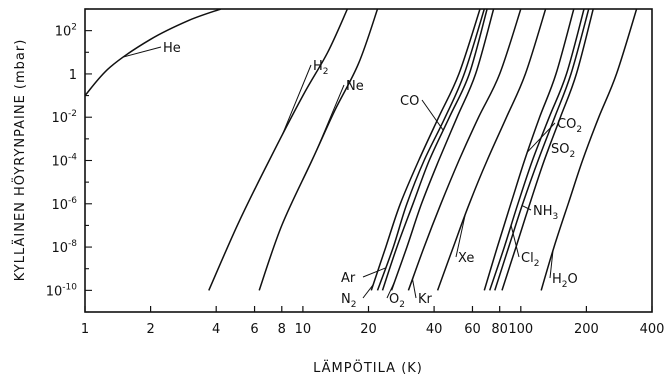 The width and height of the screenshot is (665, 381). I want to click on curve-o2, so click(442, 150).